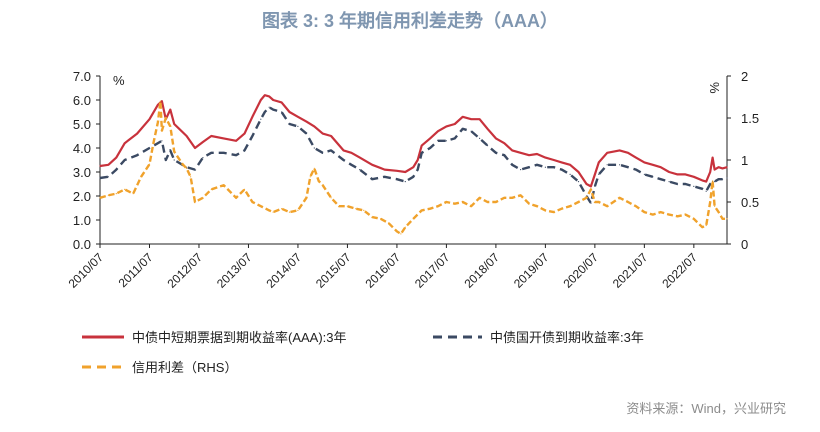 The image size is (820, 432). Describe the element at coordinates (234, 270) in the screenshot. I see `x-tick-label: 2013/07` at that location.